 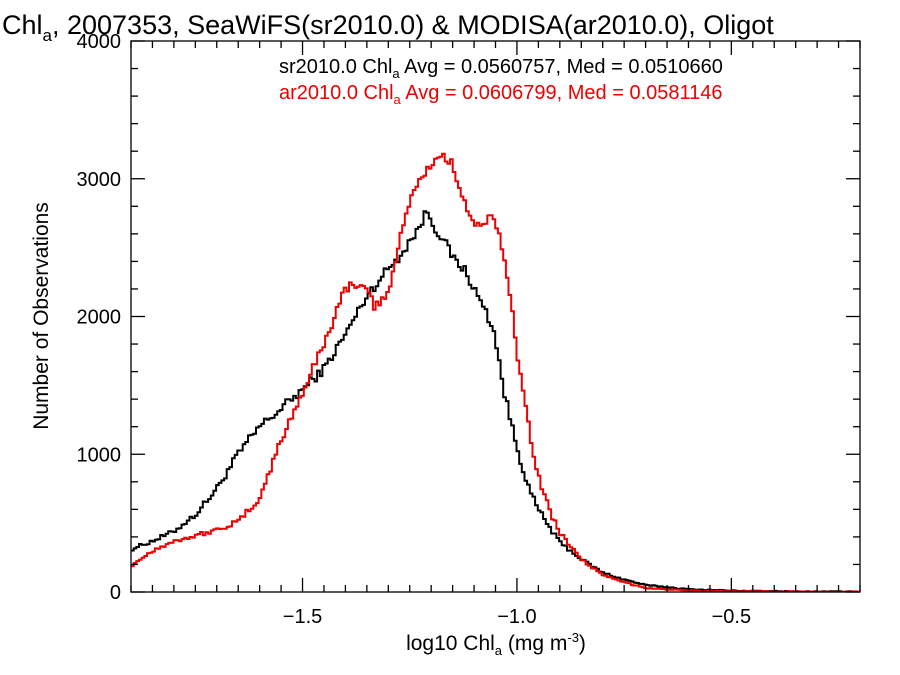 What do you see at coordinates (302, 617) in the screenshot?
I see `x-tick-label: −1.5` at bounding box center [302, 617].